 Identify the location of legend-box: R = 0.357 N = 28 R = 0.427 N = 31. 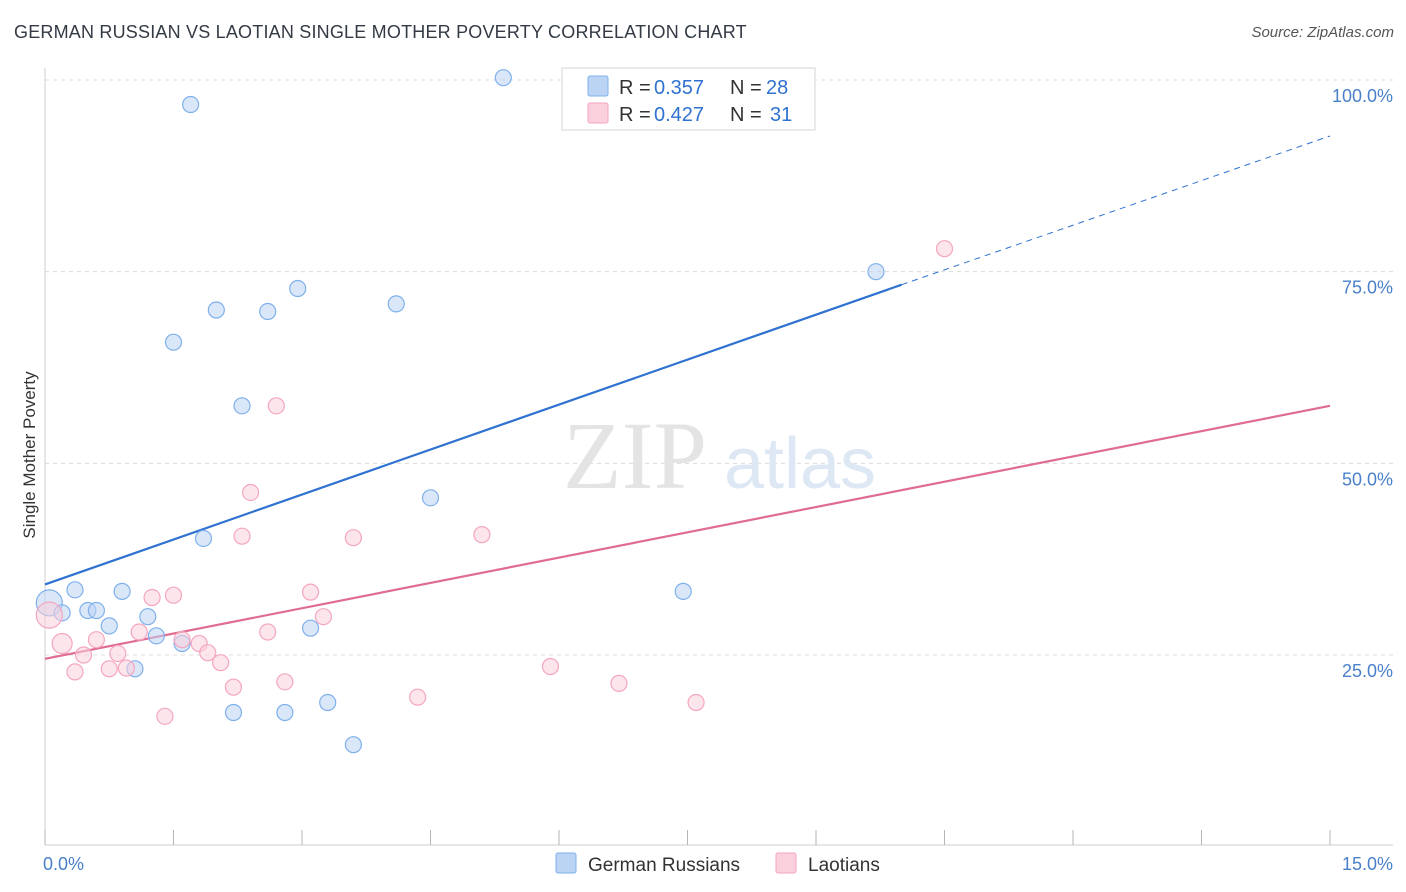
(688, 99).